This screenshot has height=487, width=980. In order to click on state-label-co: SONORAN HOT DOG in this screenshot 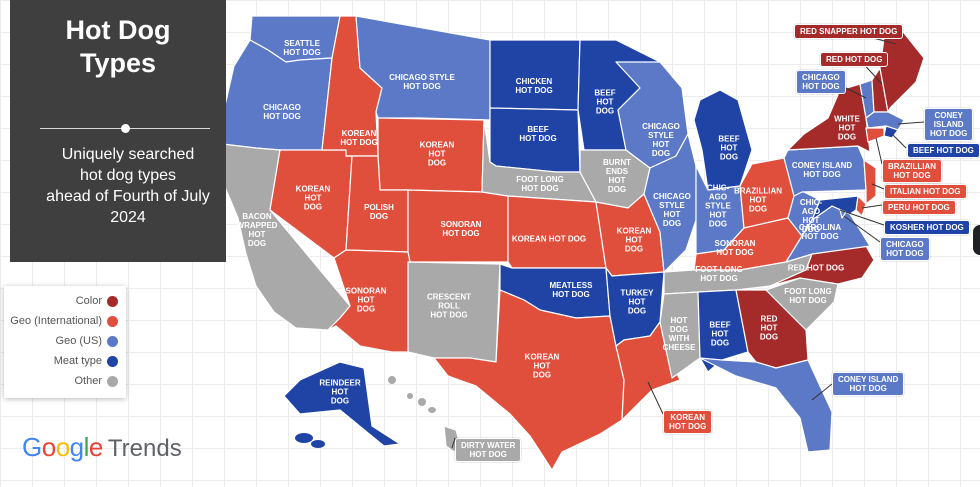, I will do `click(461, 229)`.